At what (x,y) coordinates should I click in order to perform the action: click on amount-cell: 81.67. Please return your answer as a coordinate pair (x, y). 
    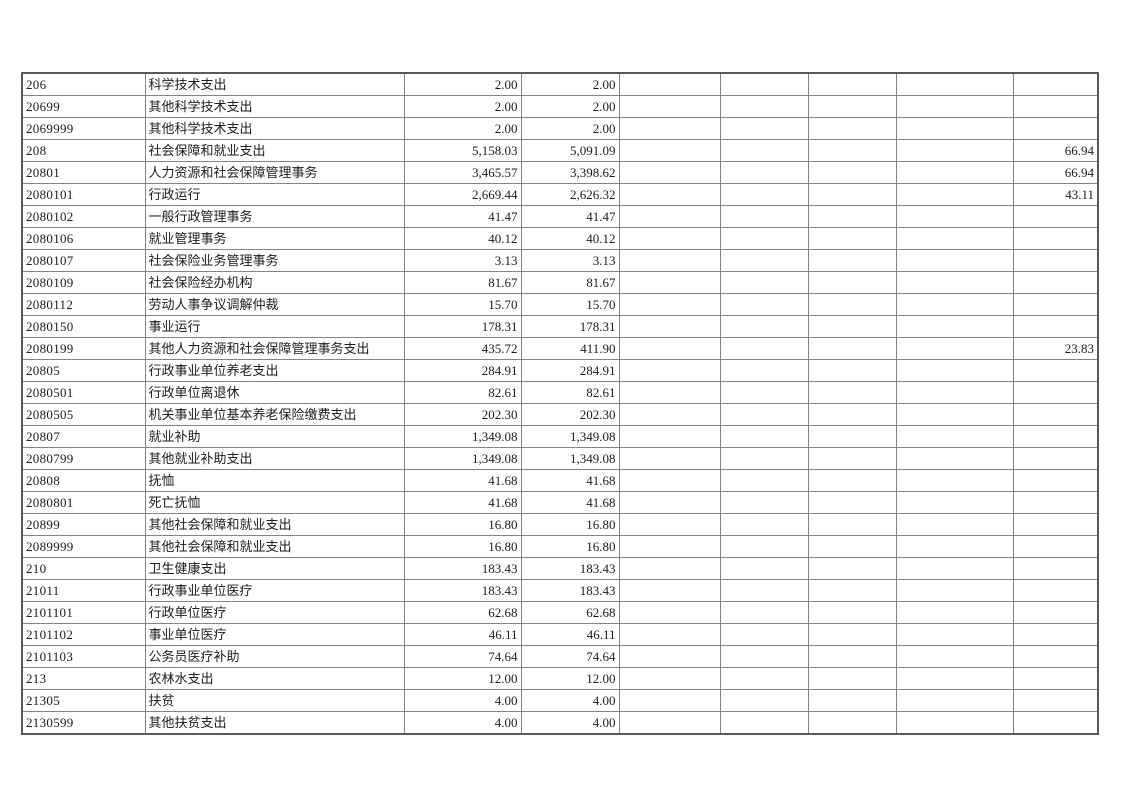
    Looking at the image, I should click on (462, 282).